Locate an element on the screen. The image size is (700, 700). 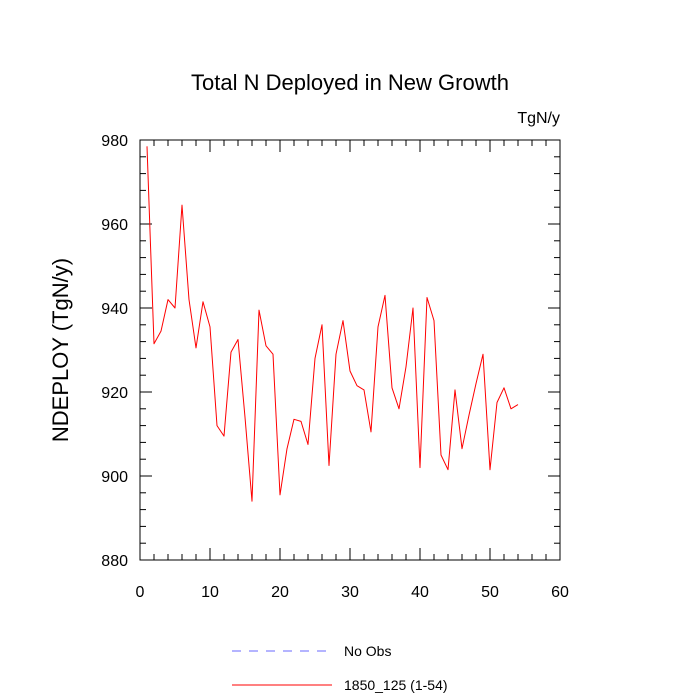
x-tick-label: 40 is located at coordinates (420, 592).